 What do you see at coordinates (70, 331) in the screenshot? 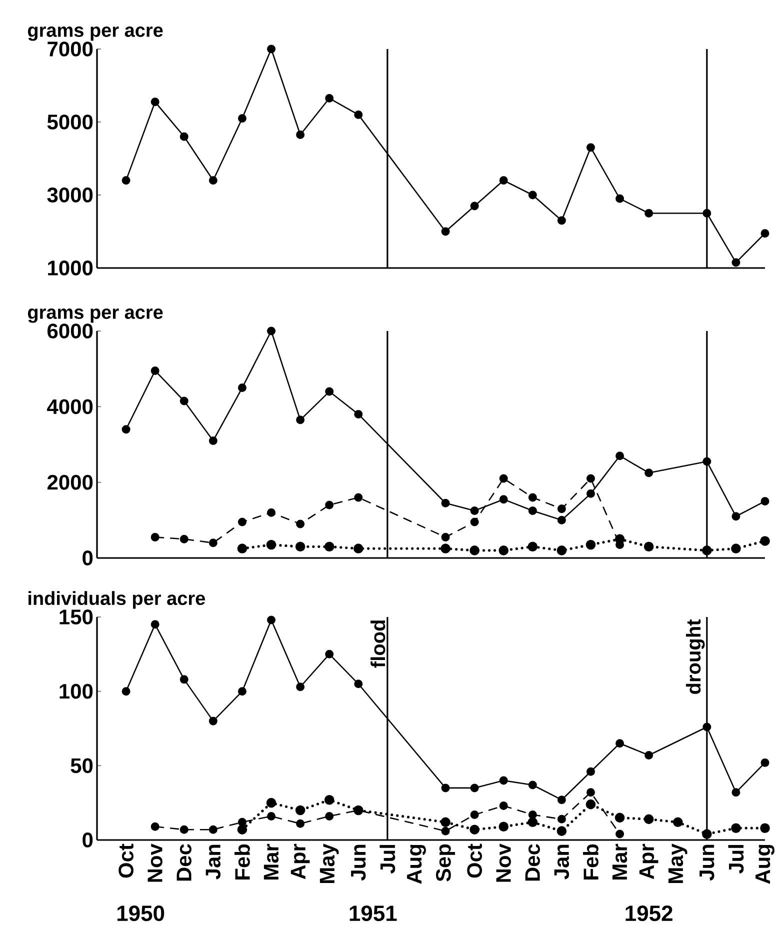
I see `y-tick-label: 6000` at bounding box center [70, 331].